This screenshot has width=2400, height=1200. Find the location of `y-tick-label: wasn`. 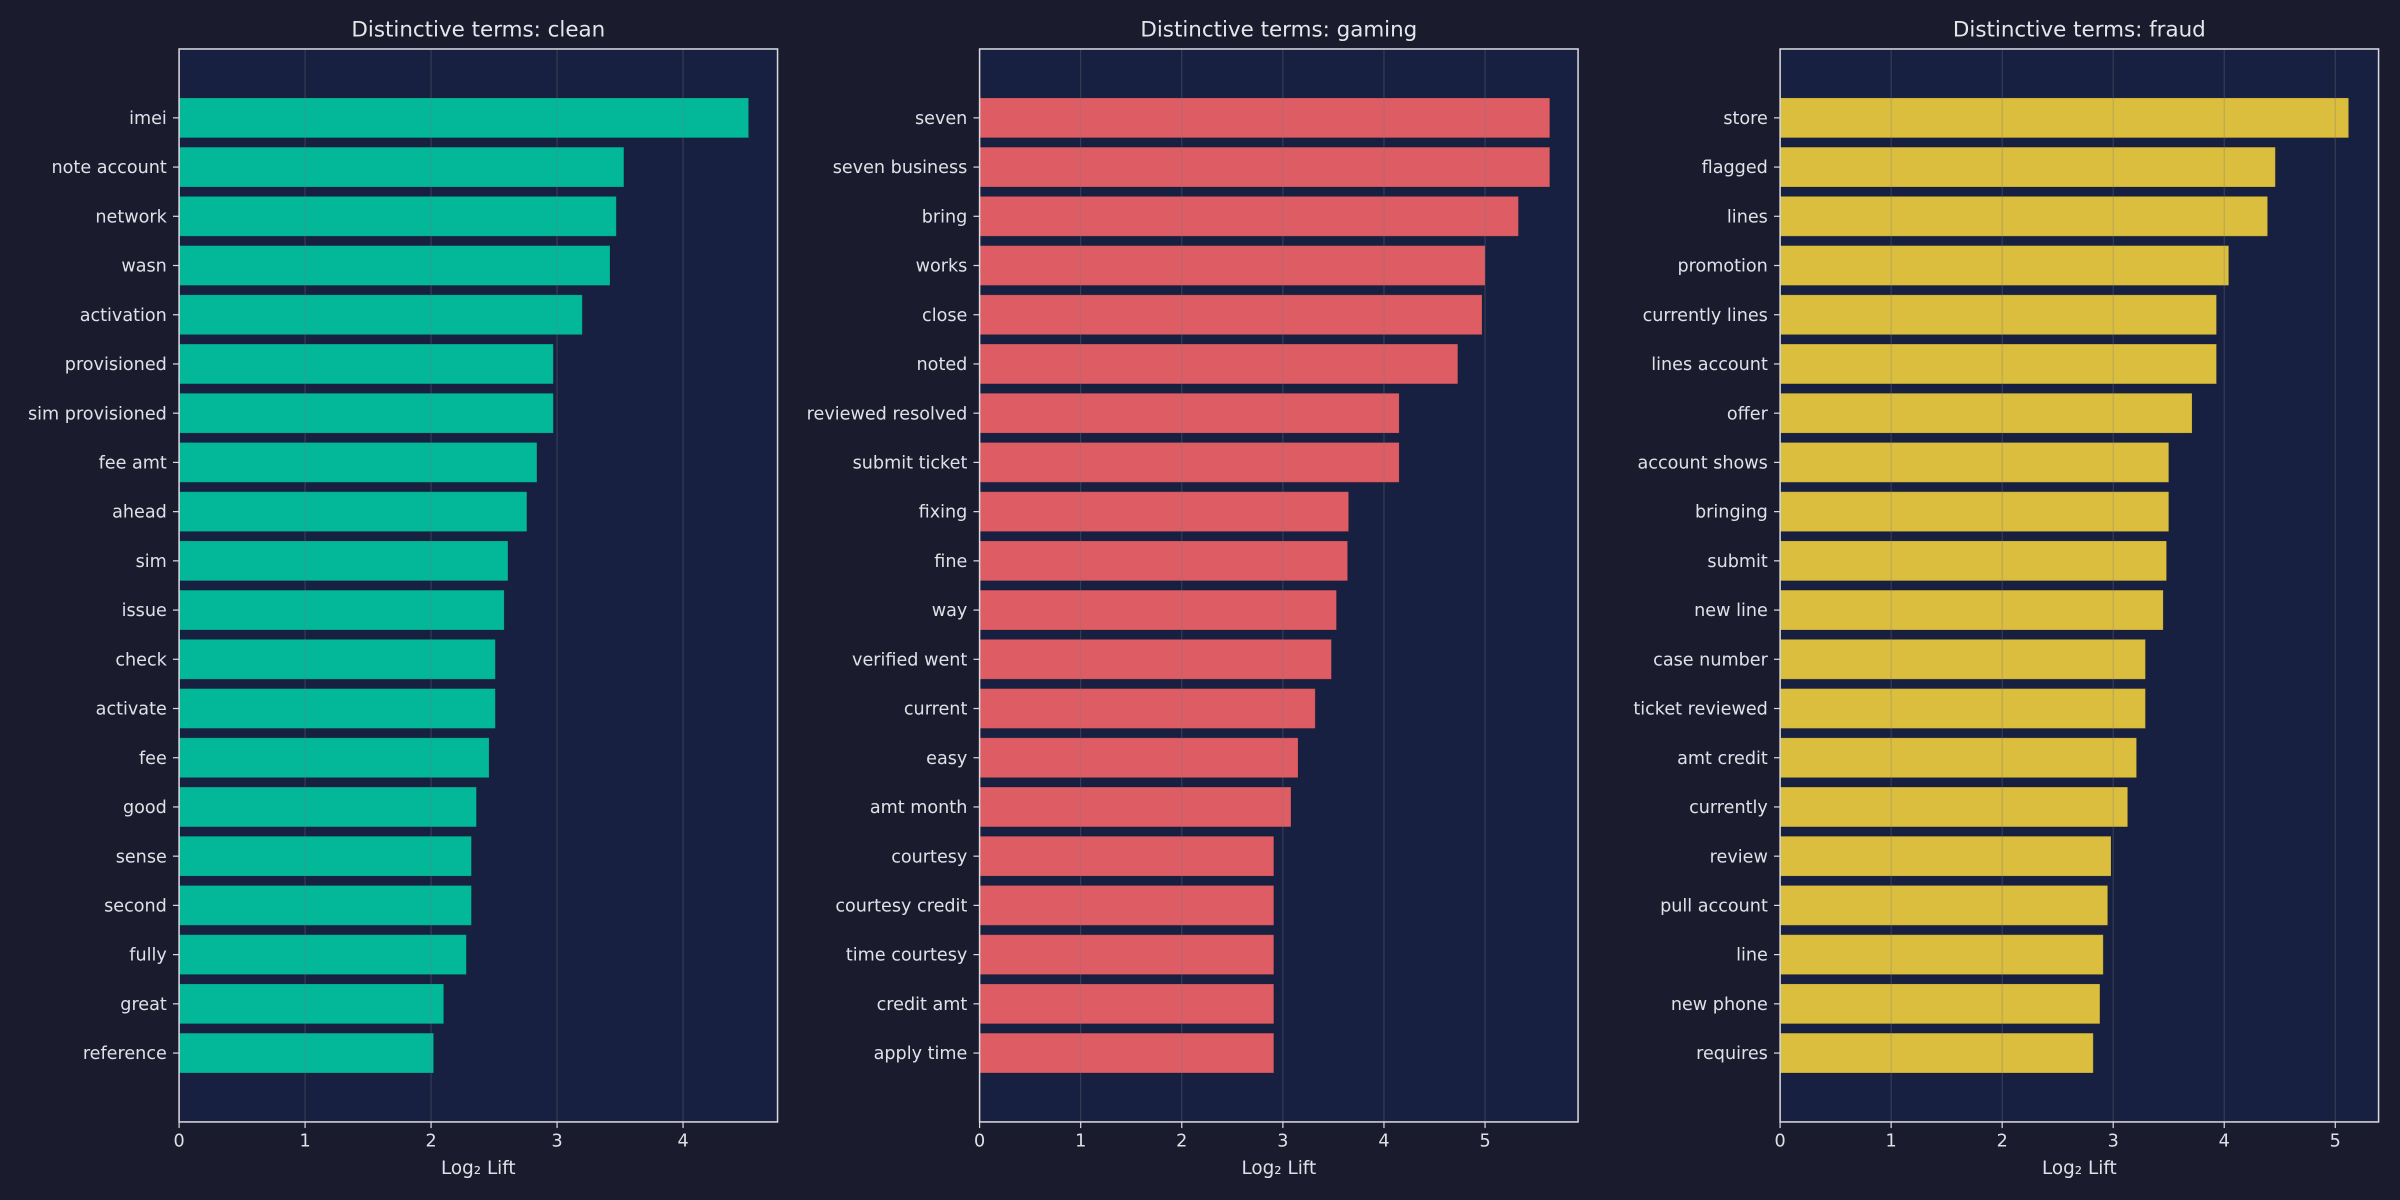

y-tick-label: wasn is located at coordinates (144, 267).